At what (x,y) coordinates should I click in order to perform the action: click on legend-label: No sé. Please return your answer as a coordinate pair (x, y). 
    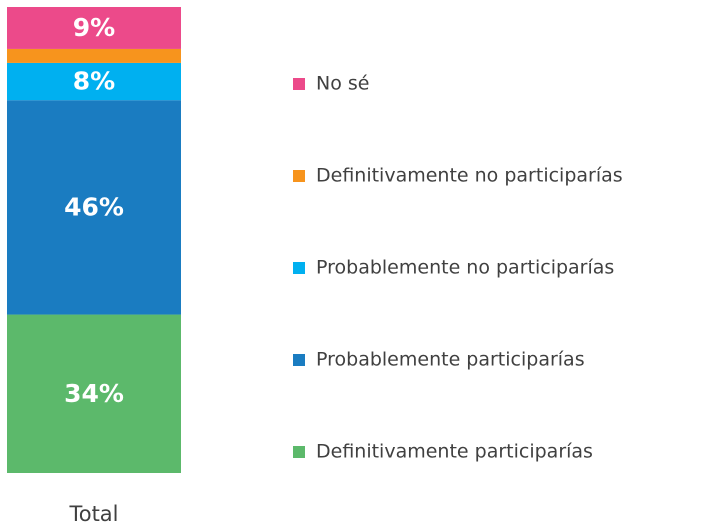
    Looking at the image, I should click on (342, 84).